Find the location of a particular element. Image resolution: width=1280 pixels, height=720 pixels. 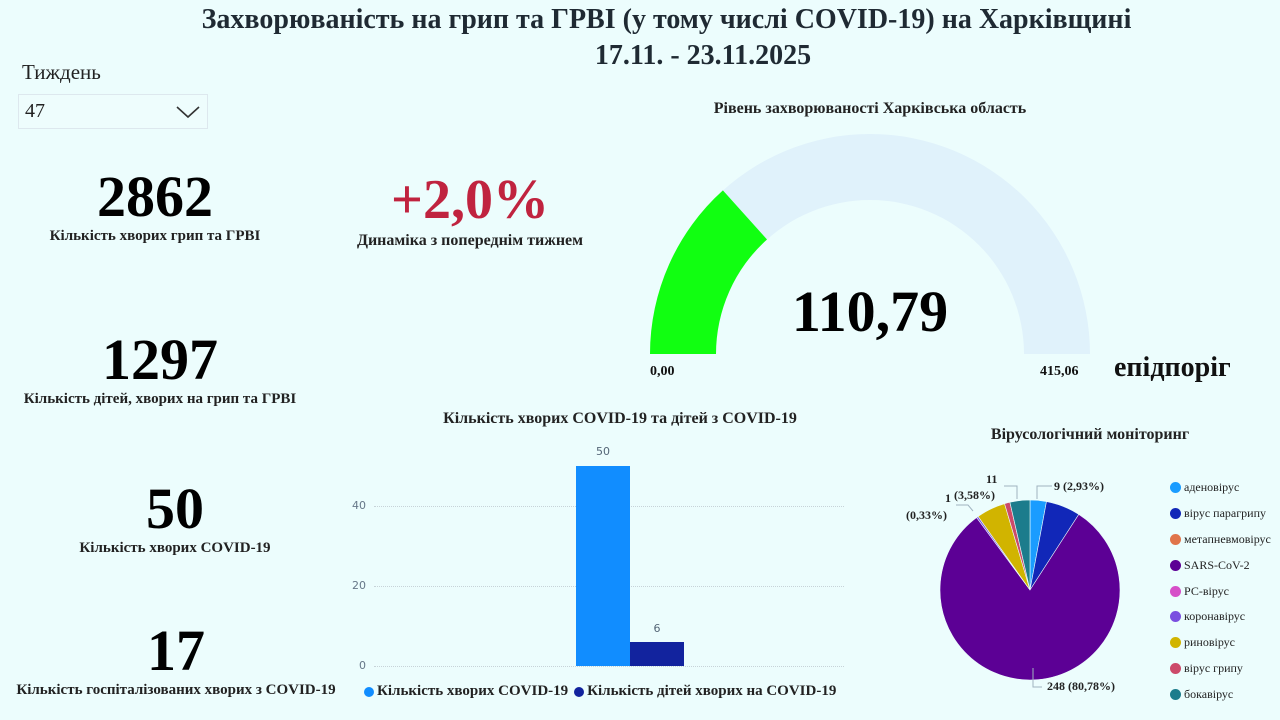

legend-item-influenza: вірус грипу is located at coordinates (1220, 669).